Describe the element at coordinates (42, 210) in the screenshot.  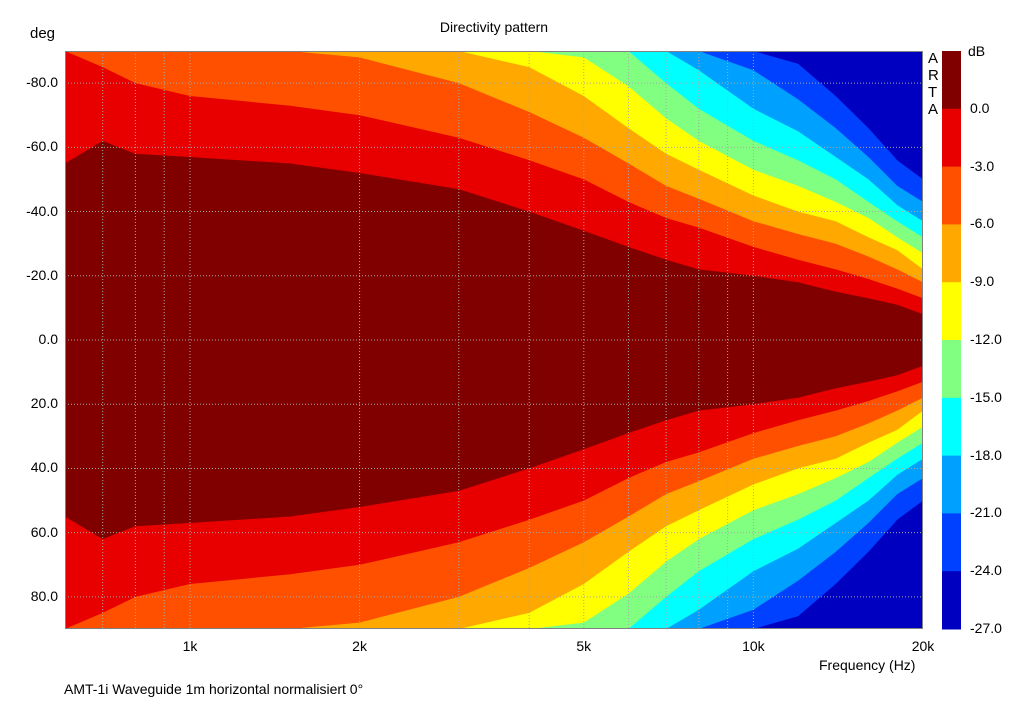
I see `y-tick-label: -40.0` at that location.